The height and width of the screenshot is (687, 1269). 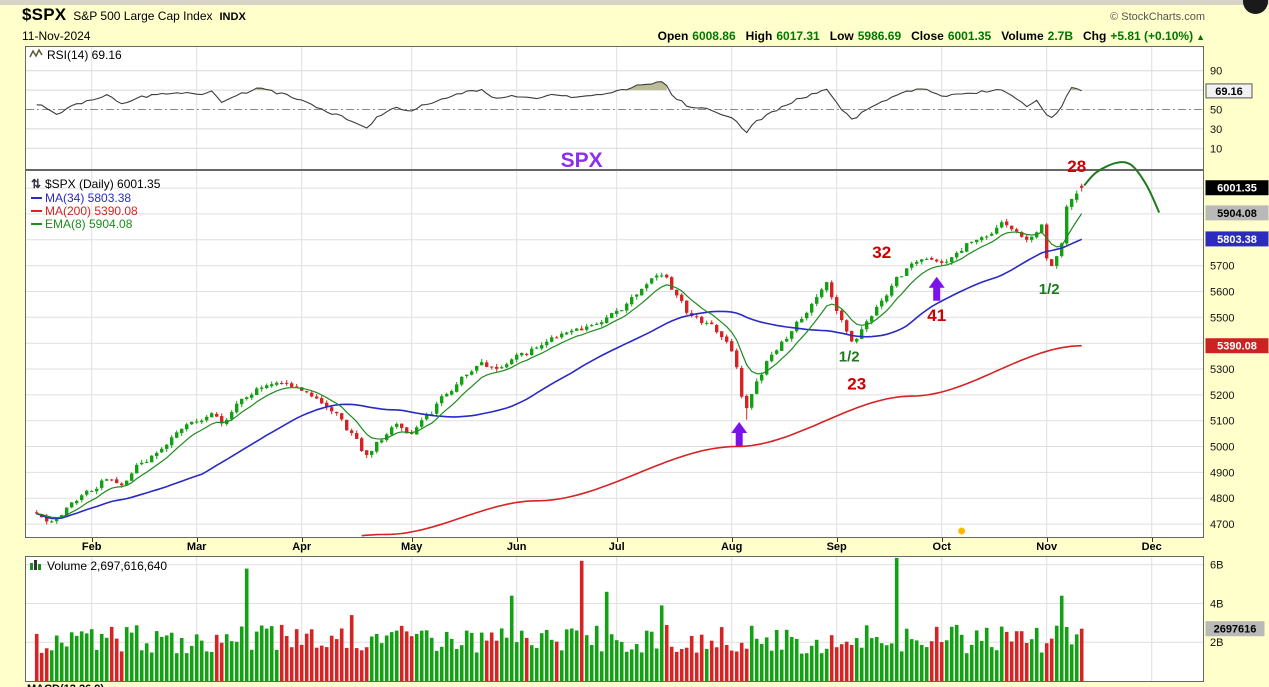 I want to click on chart-date: 11-Nov-2024, so click(x=56, y=36).